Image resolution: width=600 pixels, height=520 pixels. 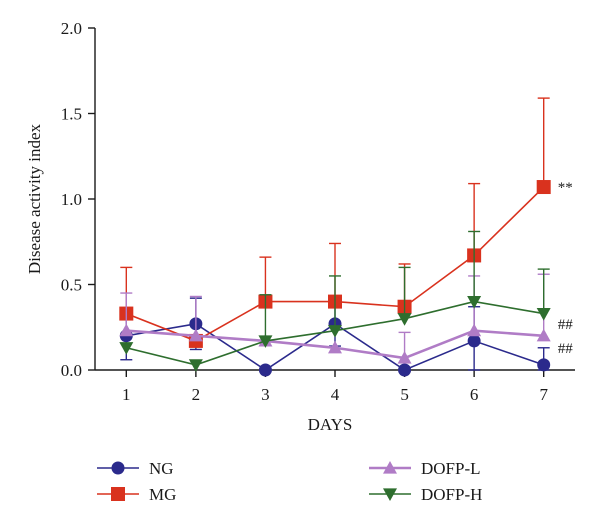 What do you see at coordinates (566, 268) in the screenshot?
I see `annotations: ** ## ##` at bounding box center [566, 268].